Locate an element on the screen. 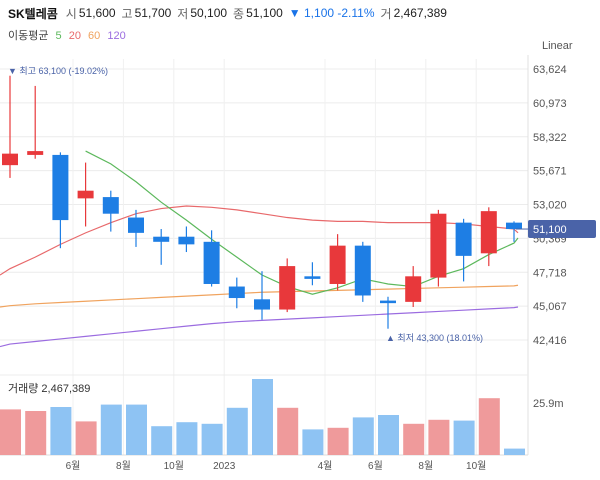 The width and height of the screenshot is (600, 480). volume-bars is located at coordinates (262, 417).